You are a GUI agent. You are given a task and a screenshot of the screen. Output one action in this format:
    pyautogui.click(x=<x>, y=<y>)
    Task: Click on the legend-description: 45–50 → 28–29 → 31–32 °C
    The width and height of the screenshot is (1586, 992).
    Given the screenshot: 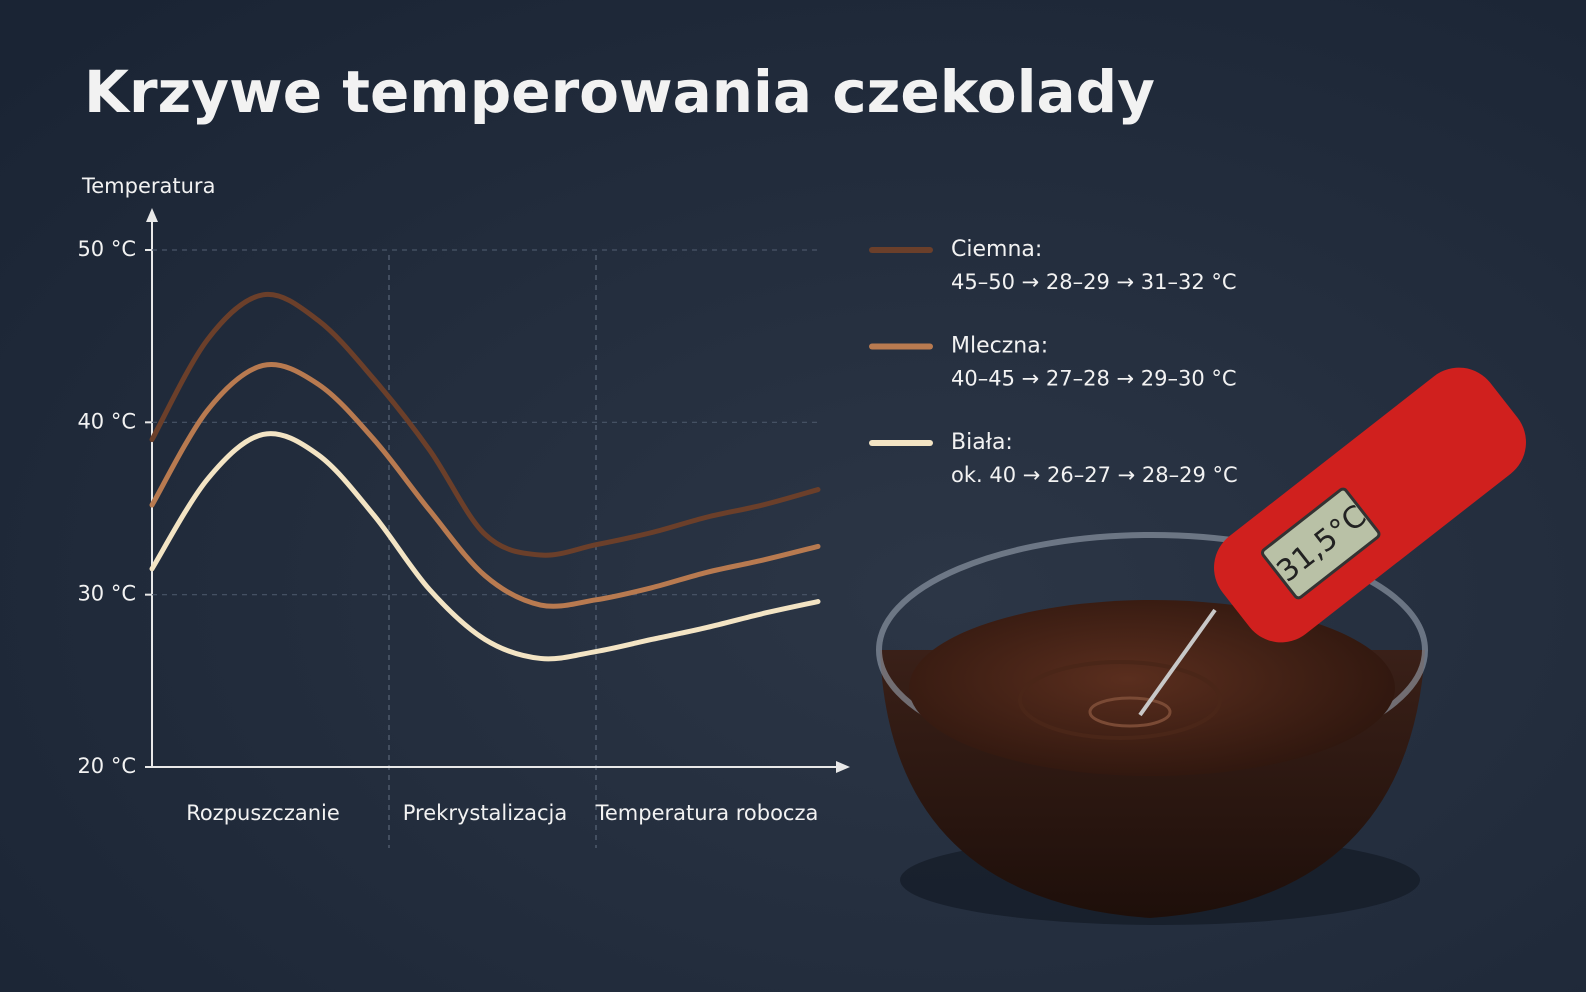 What is the action you would take?
    pyautogui.click(x=1094, y=282)
    